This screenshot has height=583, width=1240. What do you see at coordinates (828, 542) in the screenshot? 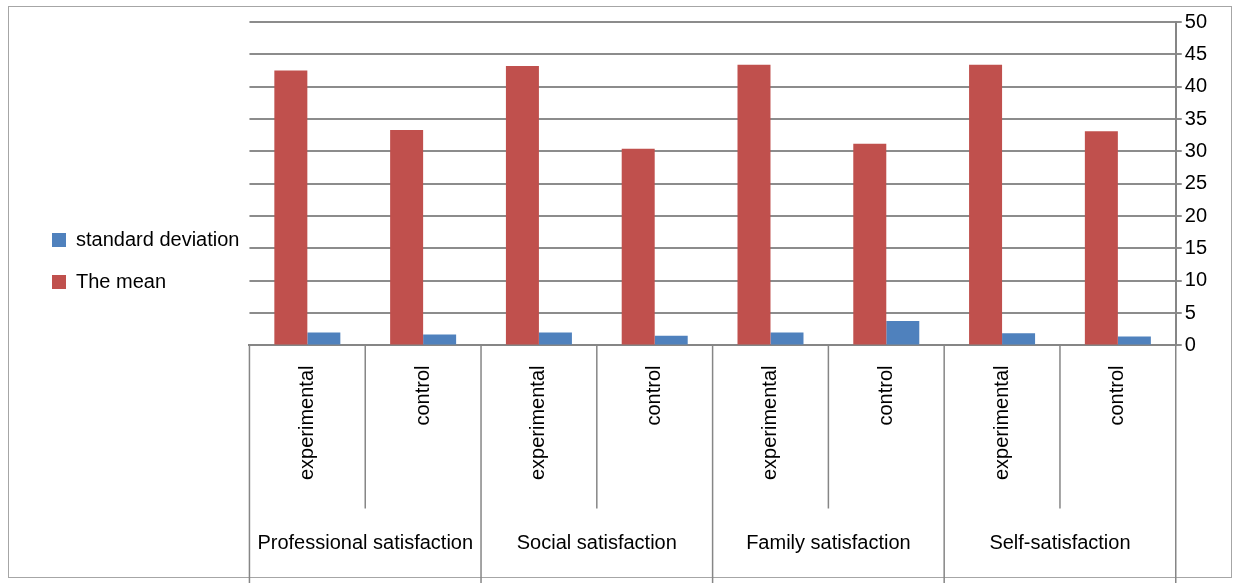
I see `text: Family satisfaction` at bounding box center [828, 542].